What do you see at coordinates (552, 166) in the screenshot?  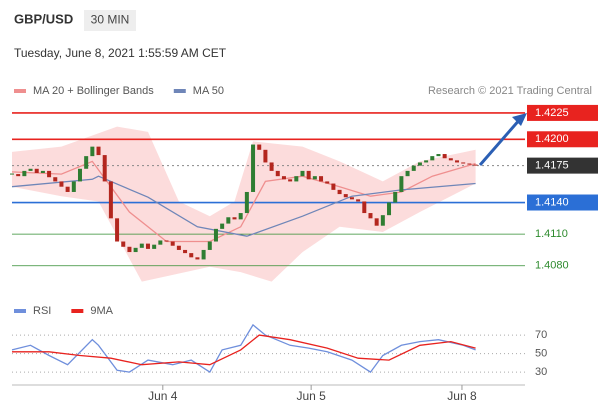 I see `level-label: 1.4175` at bounding box center [552, 166].